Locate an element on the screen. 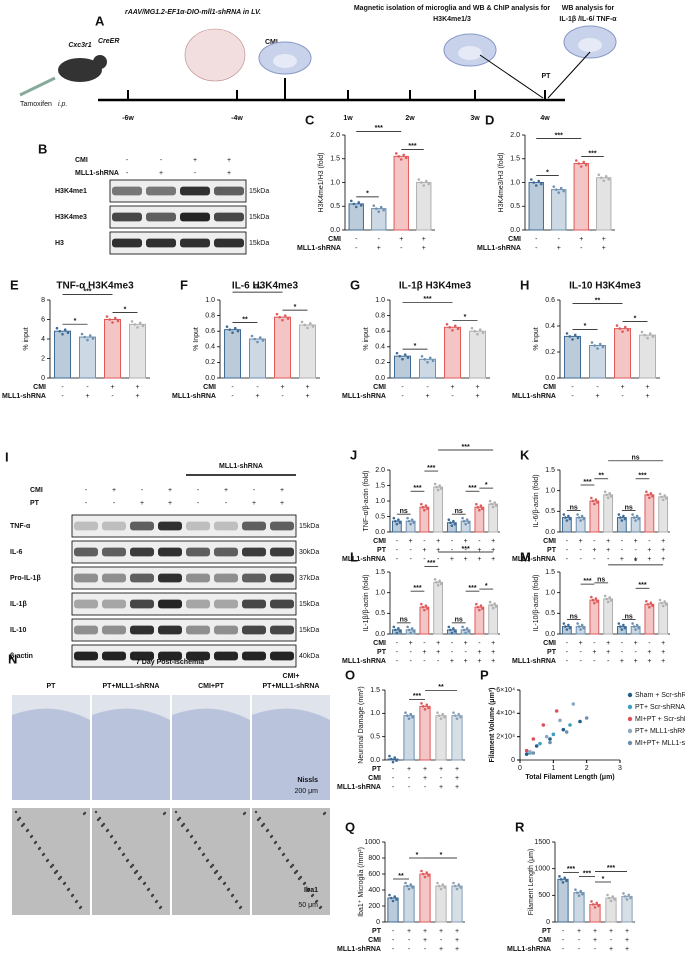 This screenshot has width=685, height=970. label: CreER is located at coordinates (108, 41).